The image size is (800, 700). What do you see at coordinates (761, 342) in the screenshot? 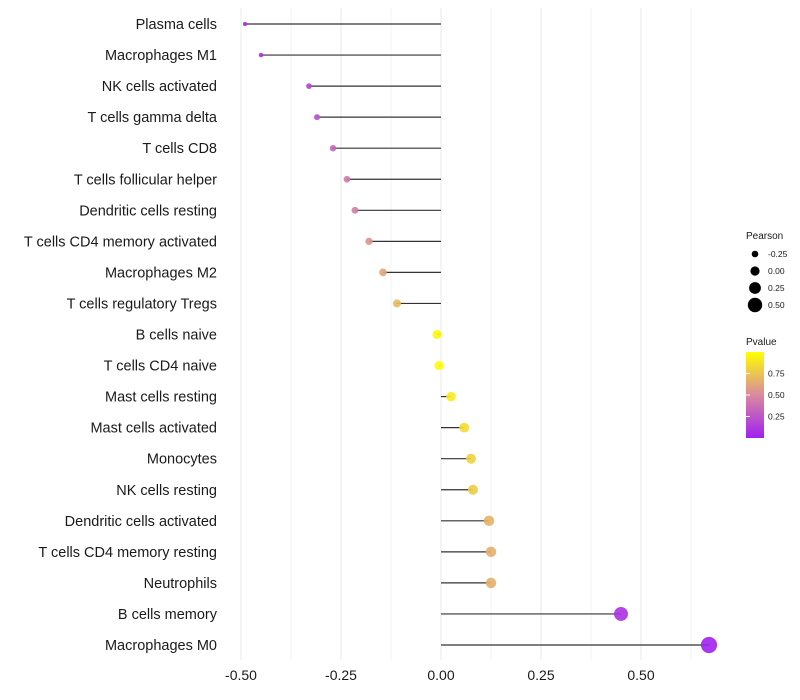
I see `legend-pvalue-title: Pvalue` at bounding box center [761, 342].